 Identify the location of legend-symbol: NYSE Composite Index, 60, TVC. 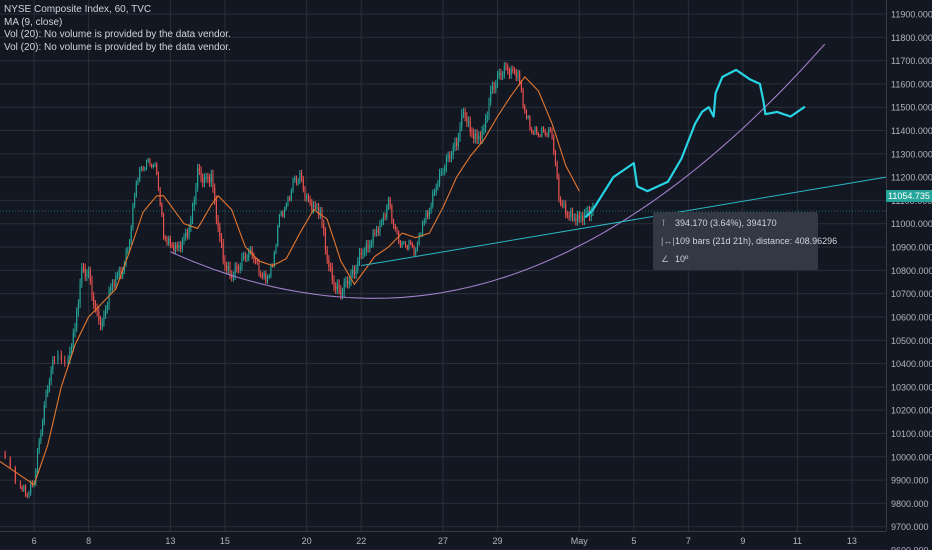
(78, 9).